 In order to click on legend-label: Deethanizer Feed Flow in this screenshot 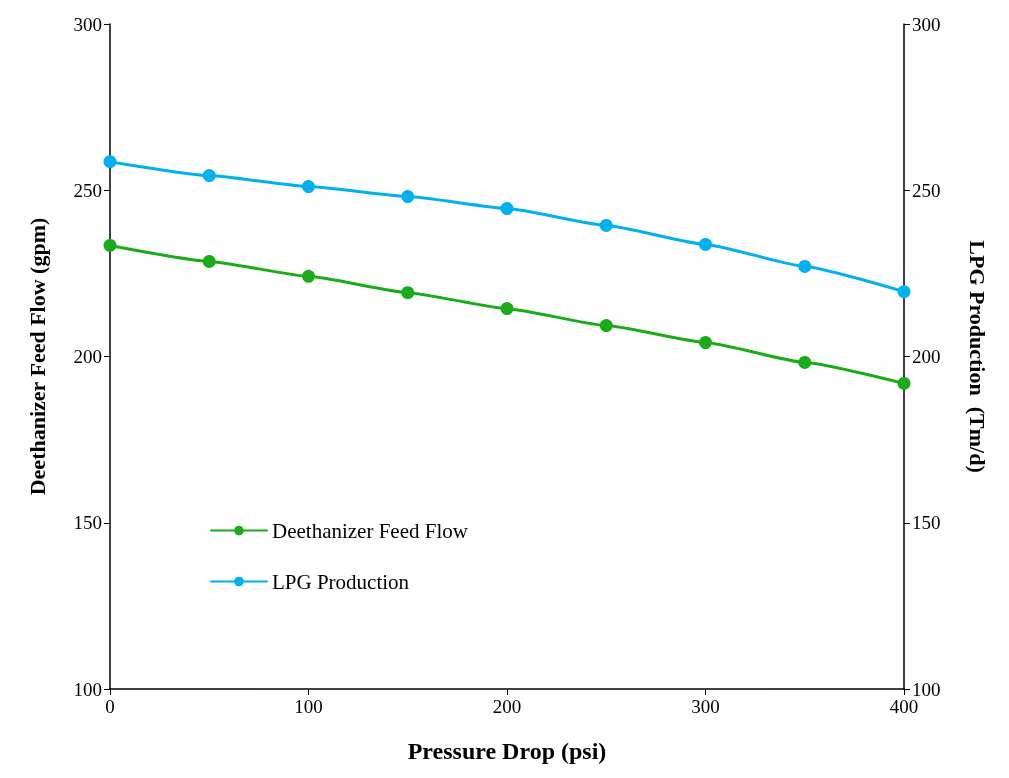, I will do `click(370, 530)`.